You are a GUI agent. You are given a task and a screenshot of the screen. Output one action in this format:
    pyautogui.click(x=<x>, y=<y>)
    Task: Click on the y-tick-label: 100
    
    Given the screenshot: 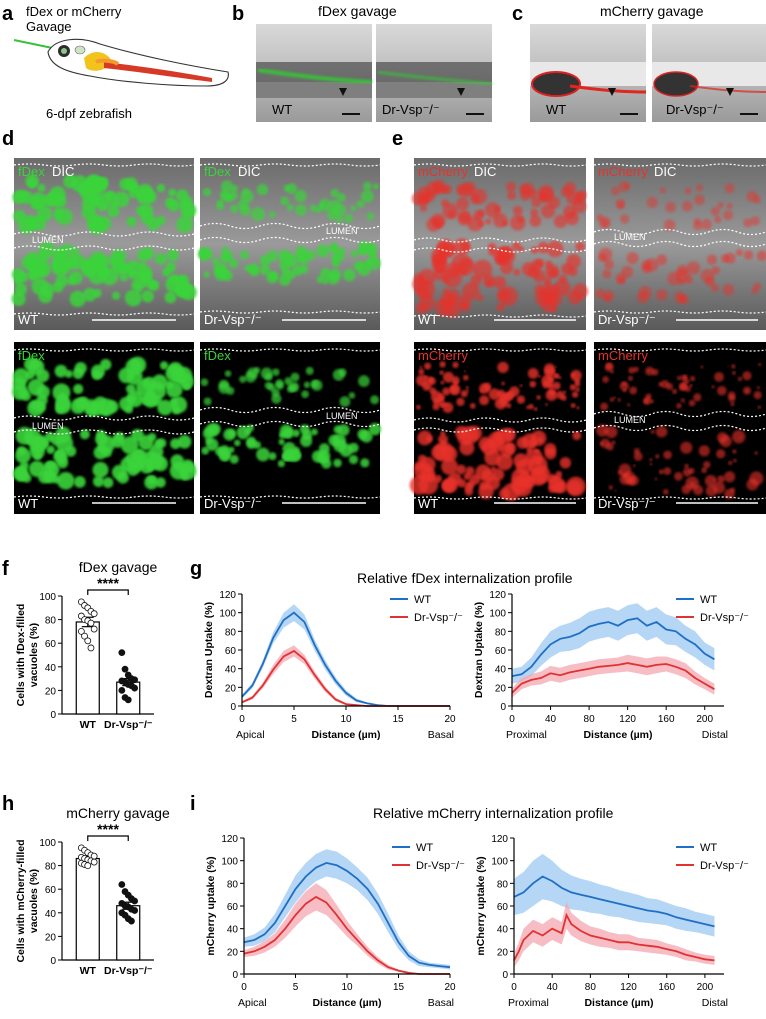 What is the action you would take?
    pyautogui.click(x=227, y=614)
    